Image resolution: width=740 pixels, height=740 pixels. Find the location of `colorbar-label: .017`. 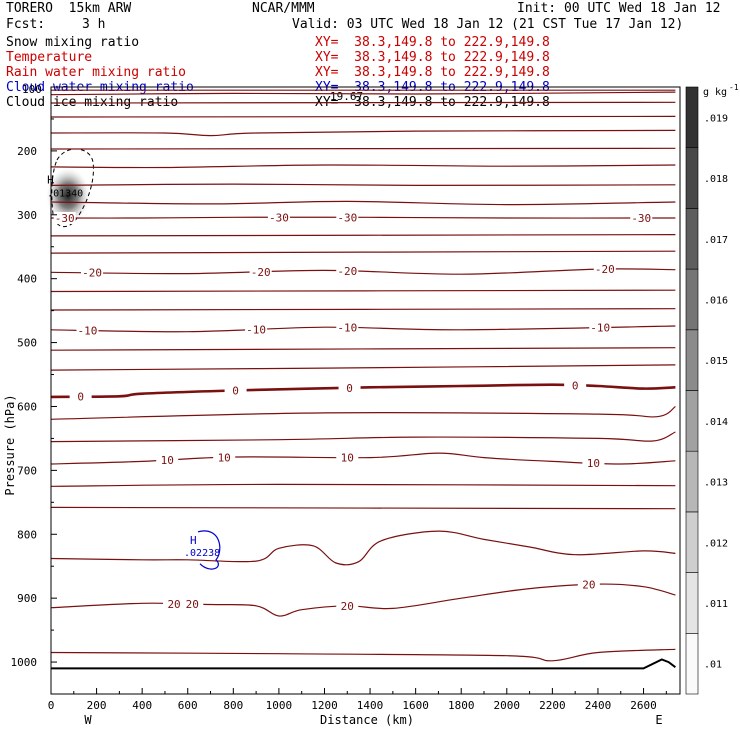

colorbar-label: .017 is located at coordinates (716, 240).